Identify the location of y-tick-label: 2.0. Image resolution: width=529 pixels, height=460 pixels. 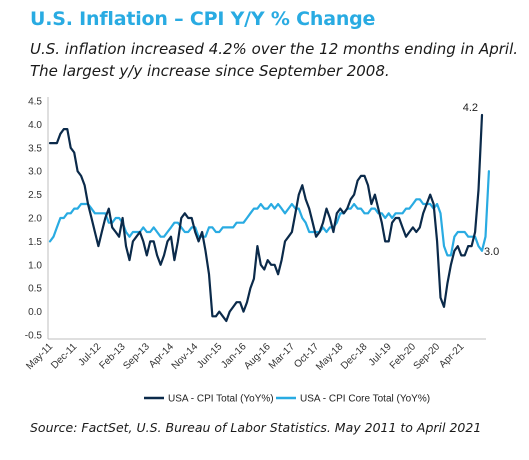
(35, 219).